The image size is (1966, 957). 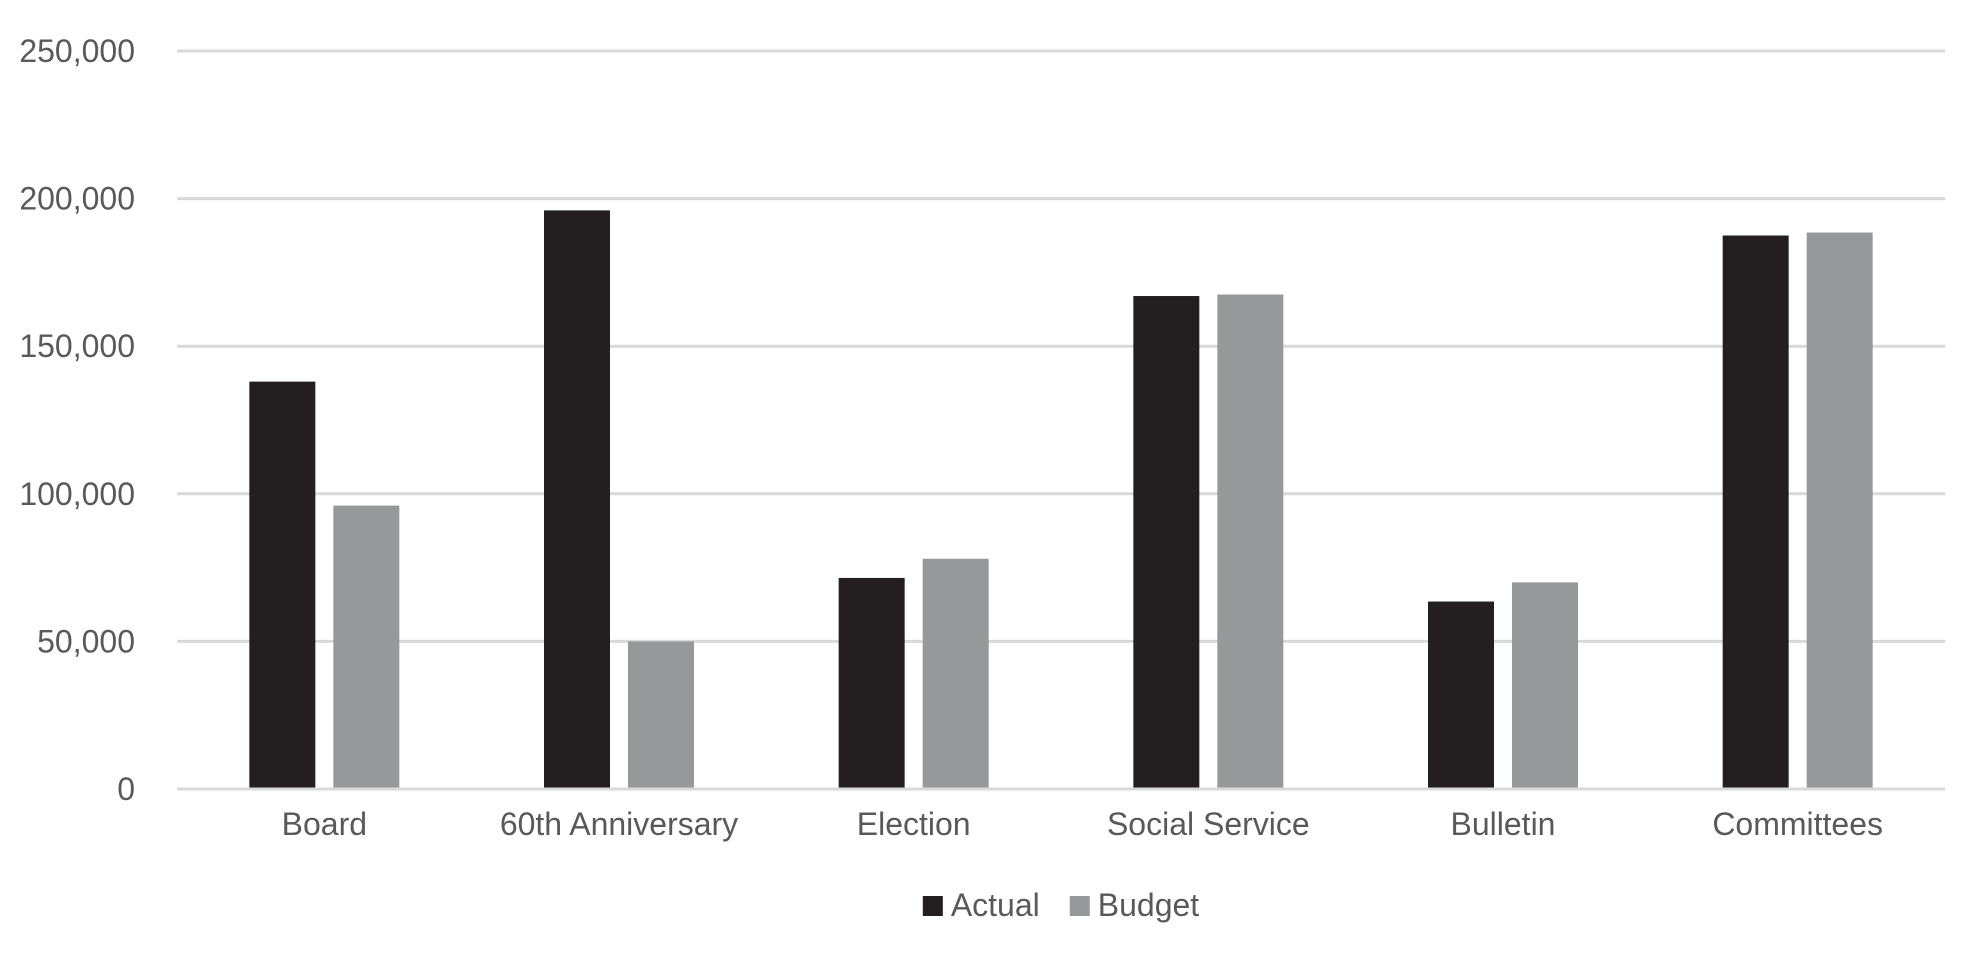 I want to click on y-tick-label: 0, so click(x=126, y=789).